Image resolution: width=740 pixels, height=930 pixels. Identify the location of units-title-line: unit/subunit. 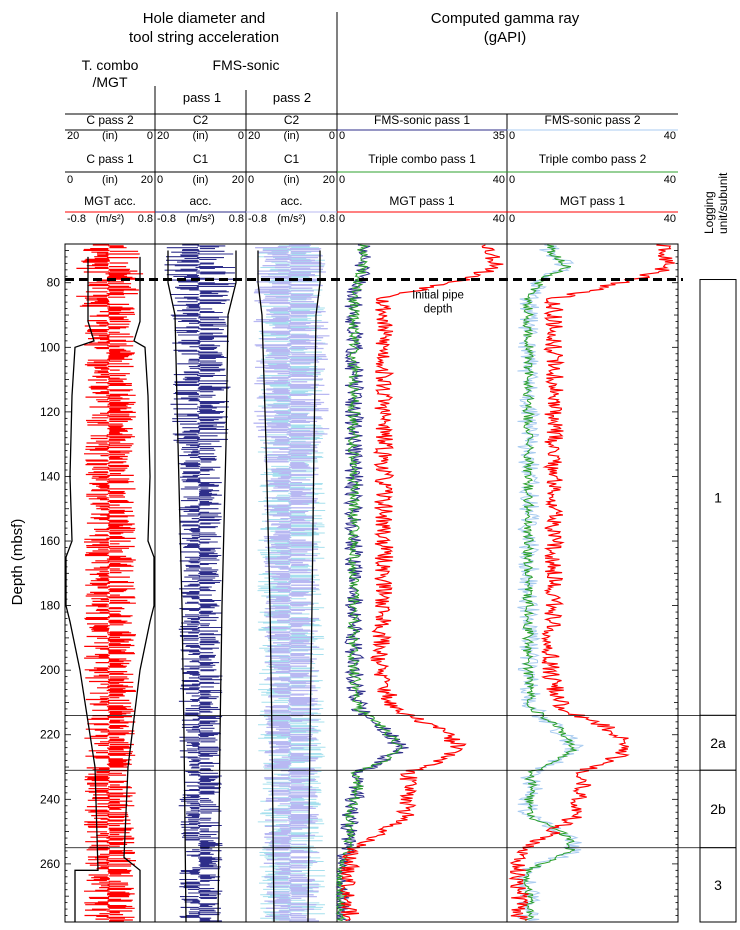
(723, 203).